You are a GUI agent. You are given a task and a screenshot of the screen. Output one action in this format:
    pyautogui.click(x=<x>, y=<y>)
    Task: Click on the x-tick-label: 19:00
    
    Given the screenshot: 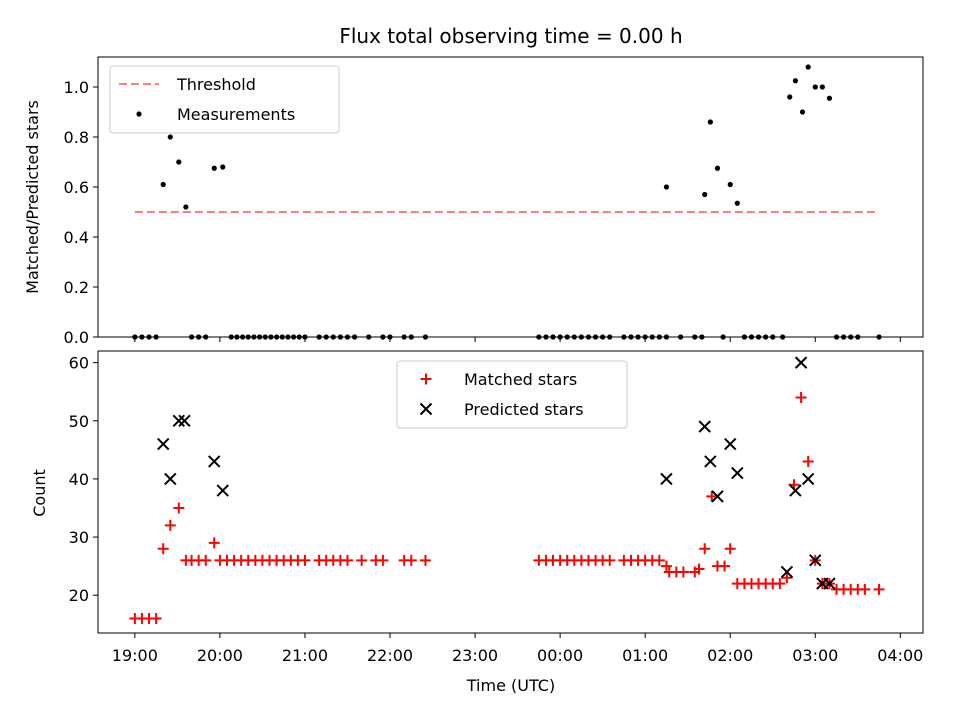 What is the action you would take?
    pyautogui.click(x=135, y=655)
    